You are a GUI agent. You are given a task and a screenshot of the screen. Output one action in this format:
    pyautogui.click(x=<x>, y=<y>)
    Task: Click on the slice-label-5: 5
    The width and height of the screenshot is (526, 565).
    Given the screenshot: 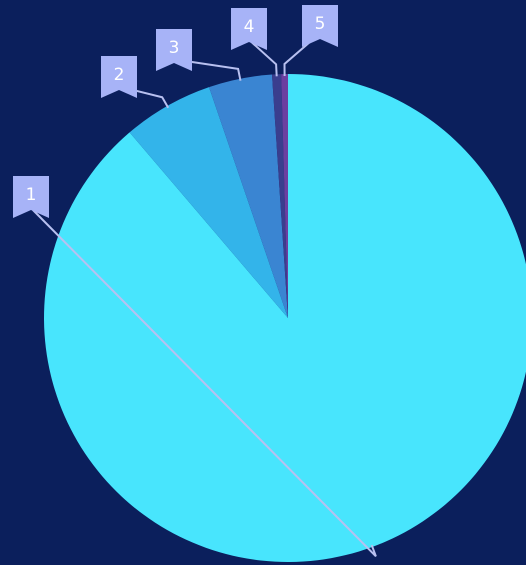 What is the action you would take?
    pyautogui.click(x=320, y=24)
    